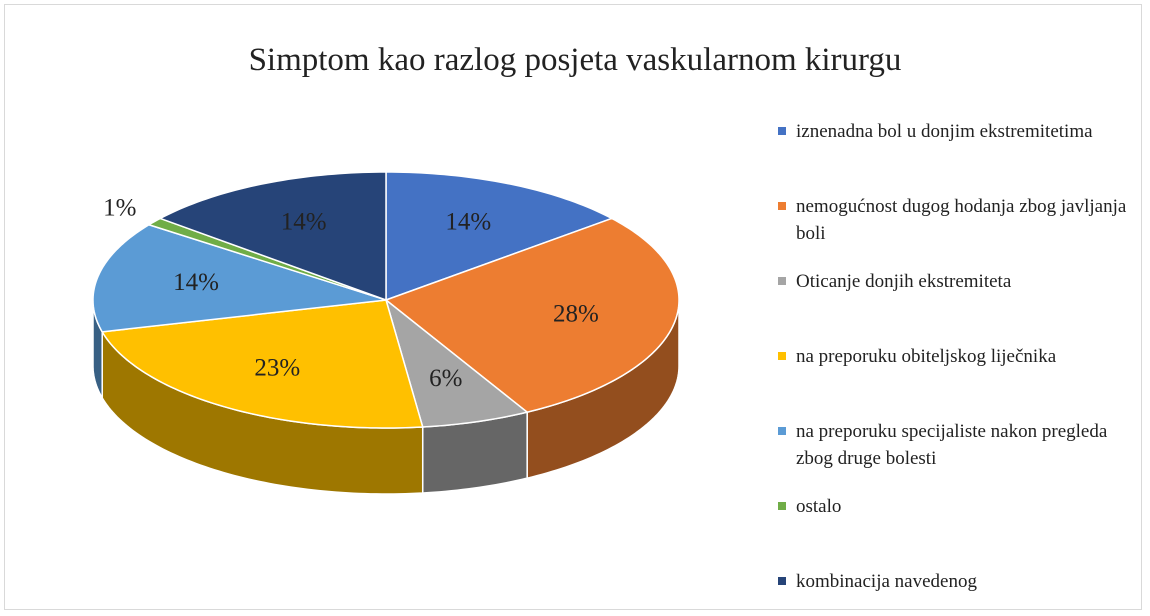 The width and height of the screenshot is (1150, 616). I want to click on legend-item: Oticanje donjih ekstremiteta, so click(958, 305).